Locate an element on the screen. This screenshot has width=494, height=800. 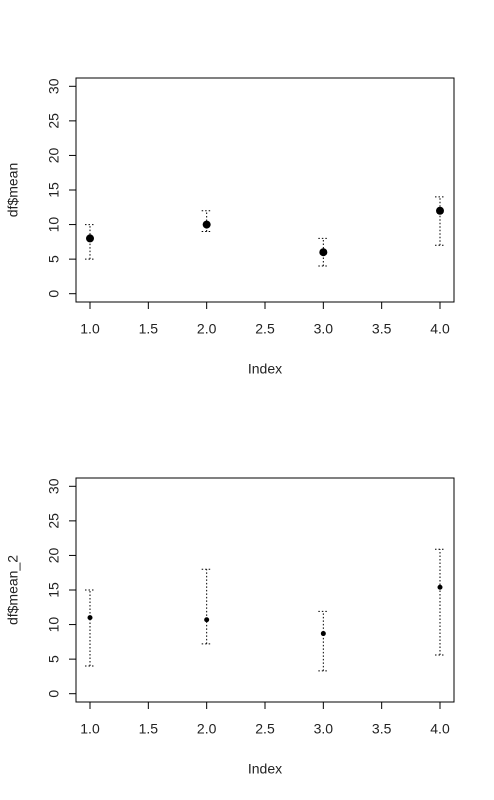
y-axis-label: df$mean_2 is located at coordinates (13, 590).